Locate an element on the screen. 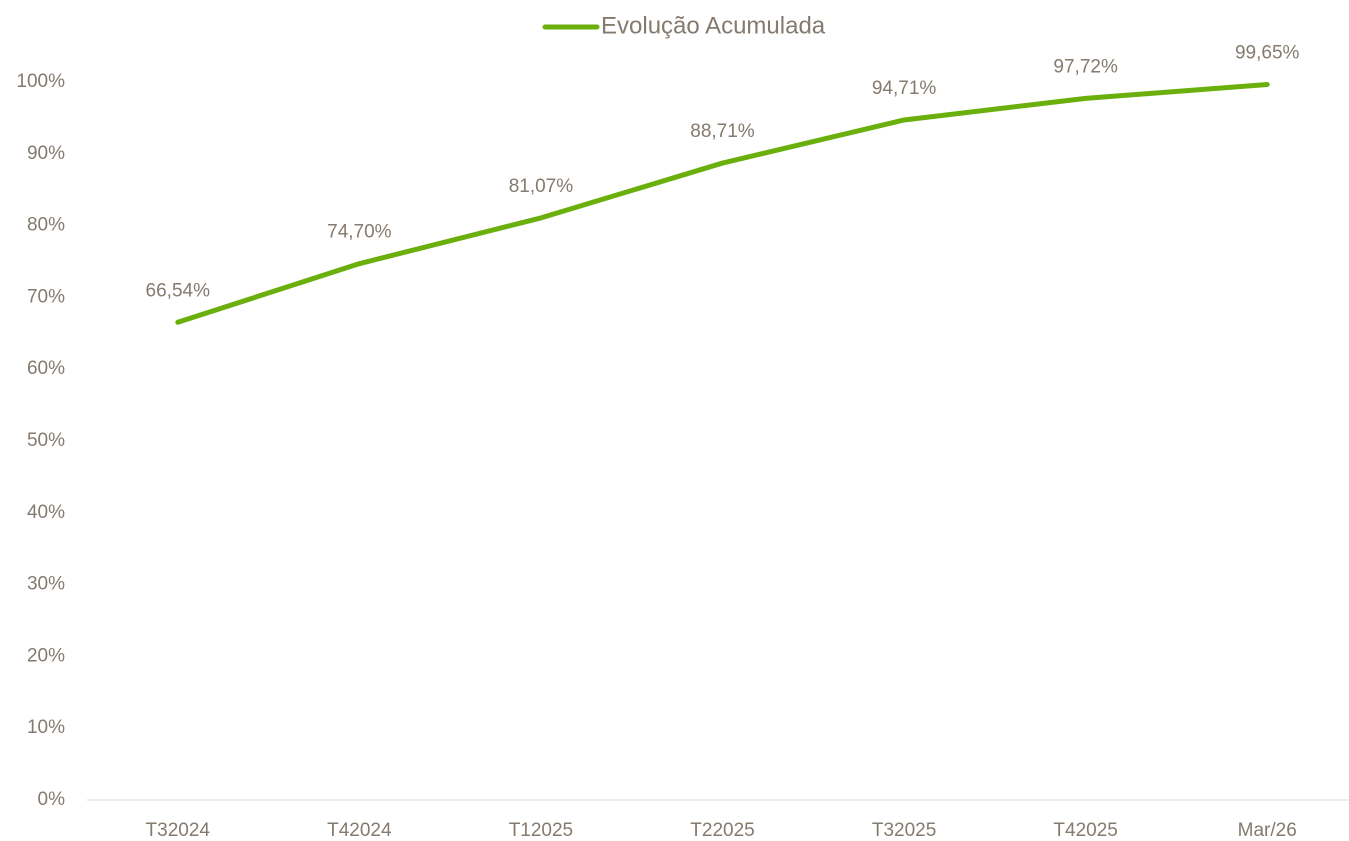  data-label: 74,70% is located at coordinates (359, 232).